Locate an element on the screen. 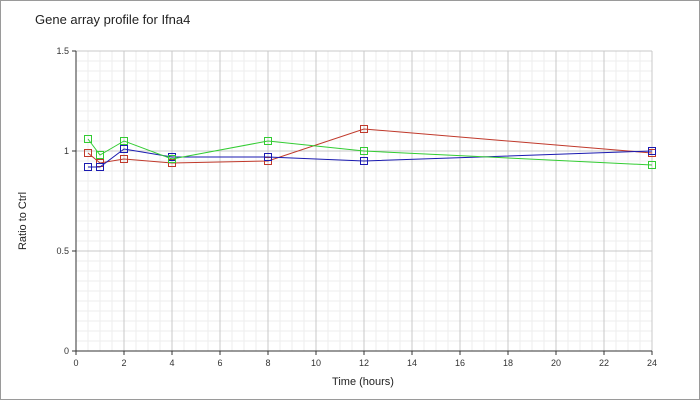 The image size is (700, 401). x-tick-label: 4 is located at coordinates (171, 363).